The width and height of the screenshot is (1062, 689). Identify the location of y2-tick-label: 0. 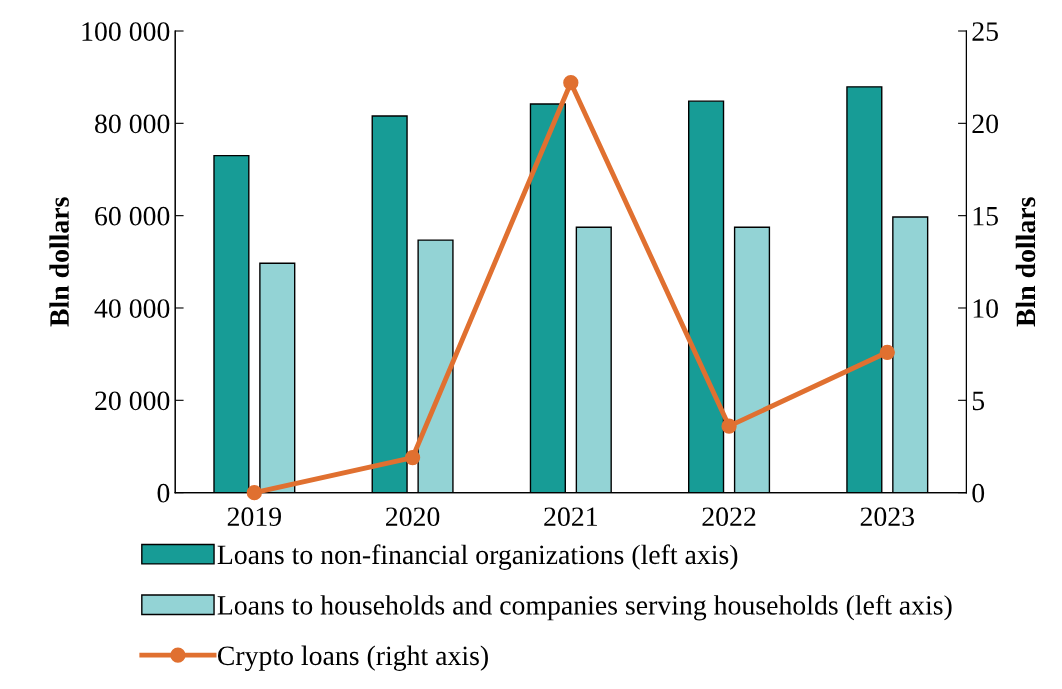
(978, 493).